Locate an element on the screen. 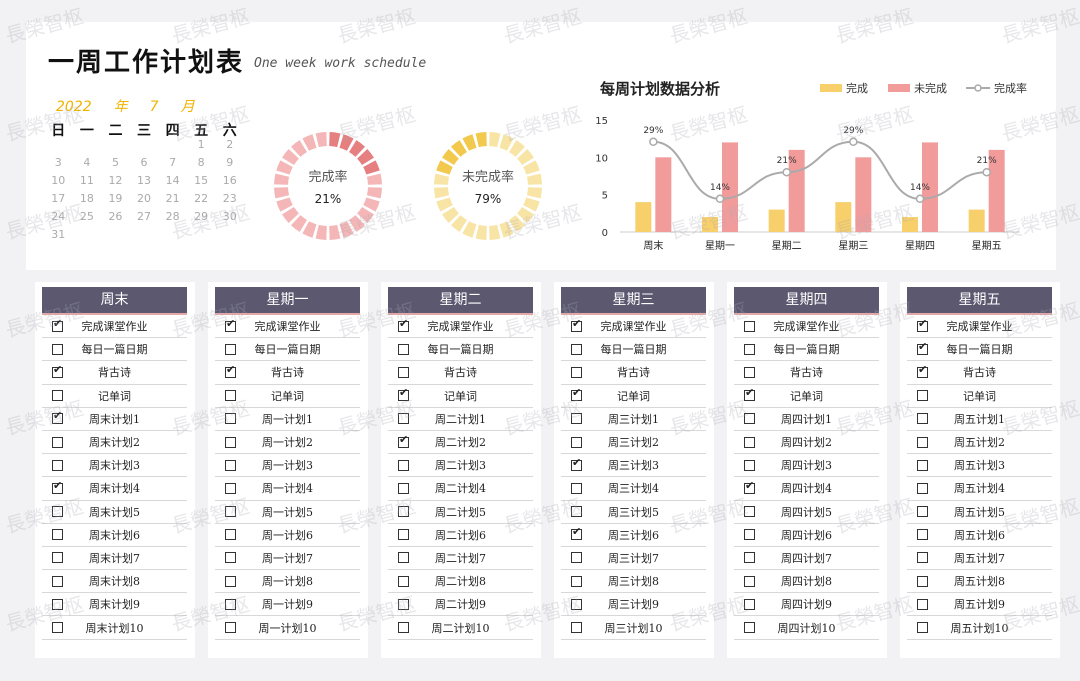 This screenshot has width=1080, height=681. calendar-day: 5 is located at coordinates (115, 162).